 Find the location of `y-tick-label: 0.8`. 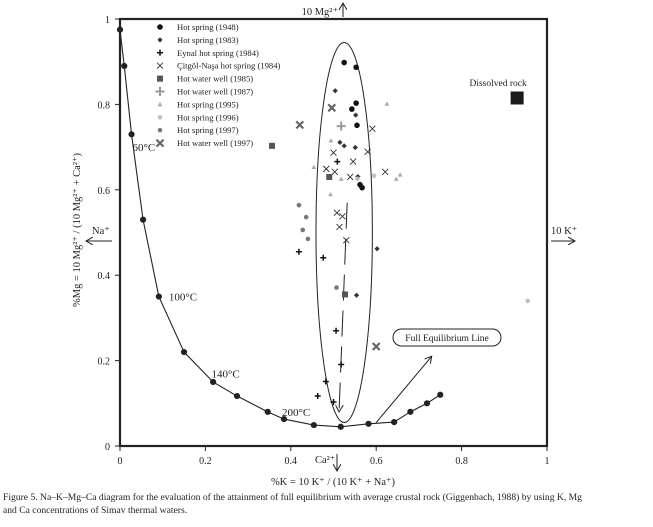

y-tick-label: 0.8 is located at coordinates (104, 105).